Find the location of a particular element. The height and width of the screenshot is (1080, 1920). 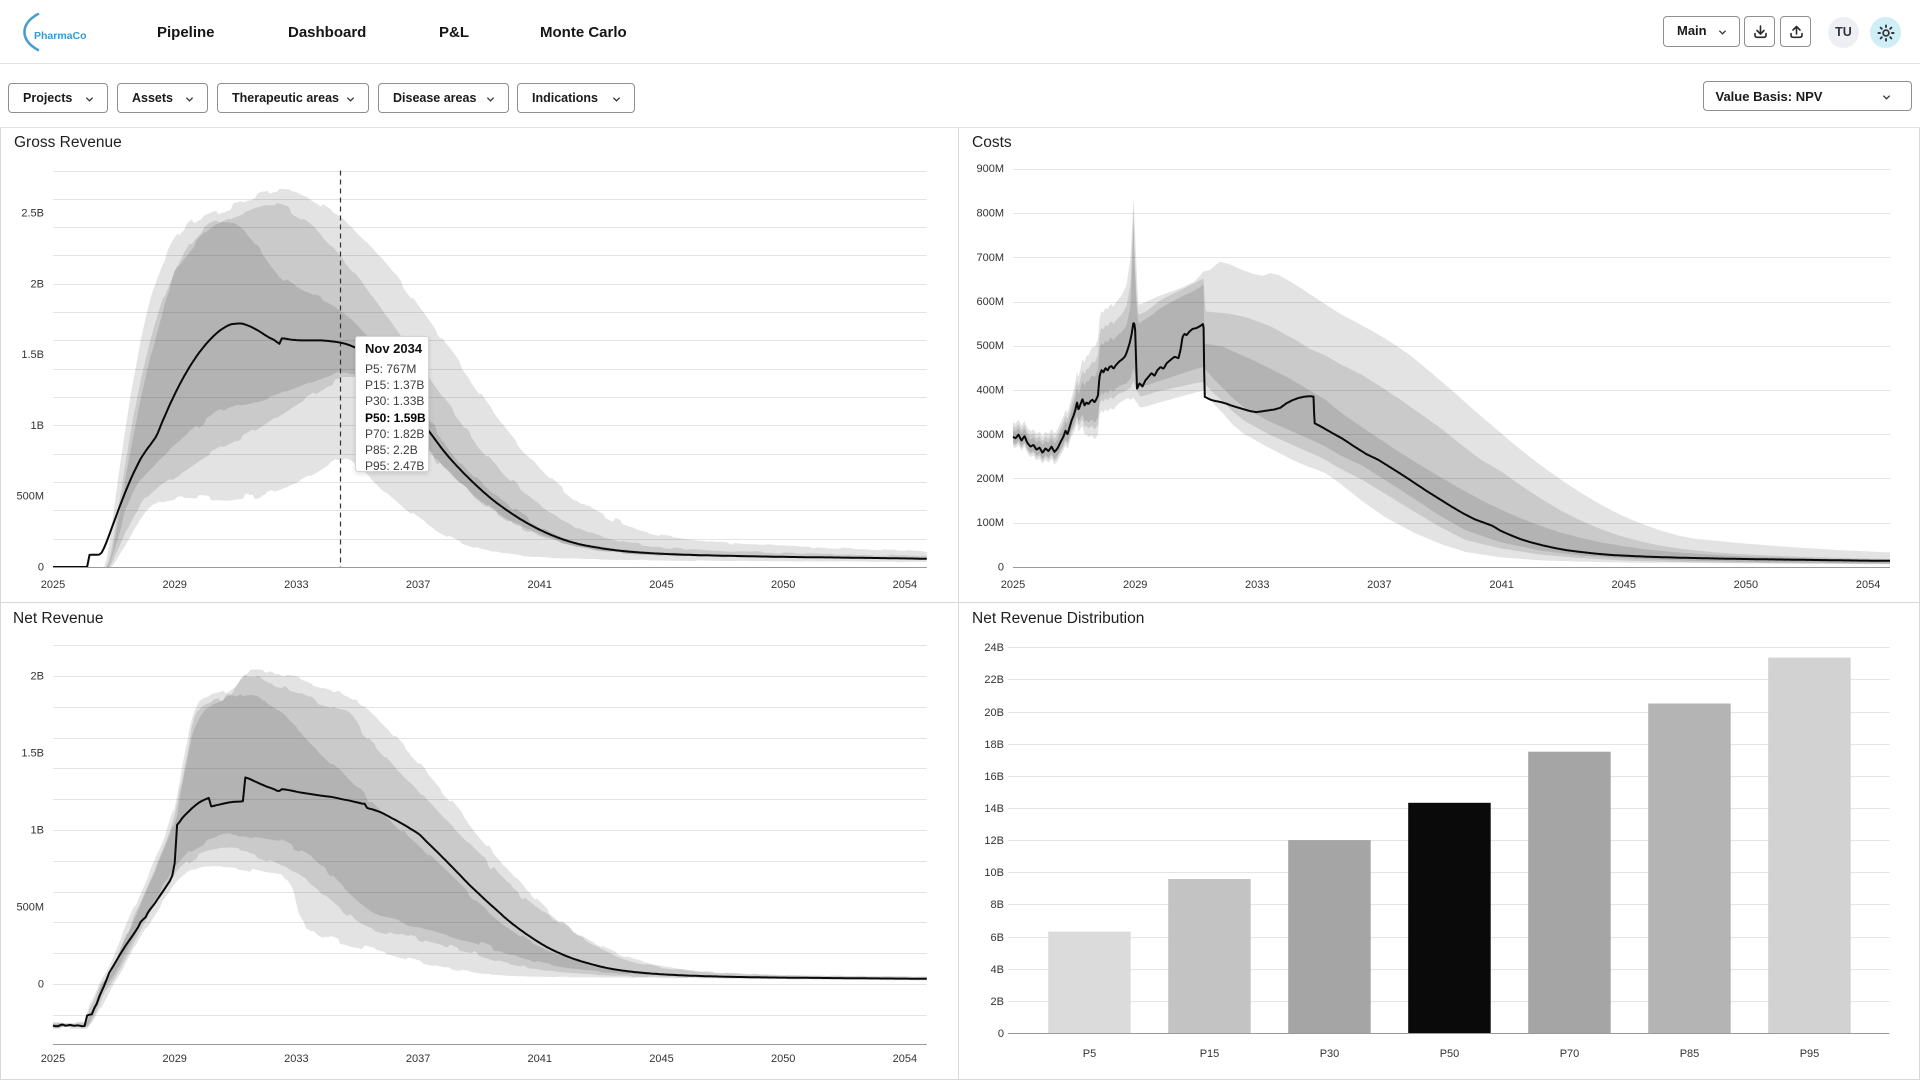

svg-text: 400M is located at coordinates (990, 391).